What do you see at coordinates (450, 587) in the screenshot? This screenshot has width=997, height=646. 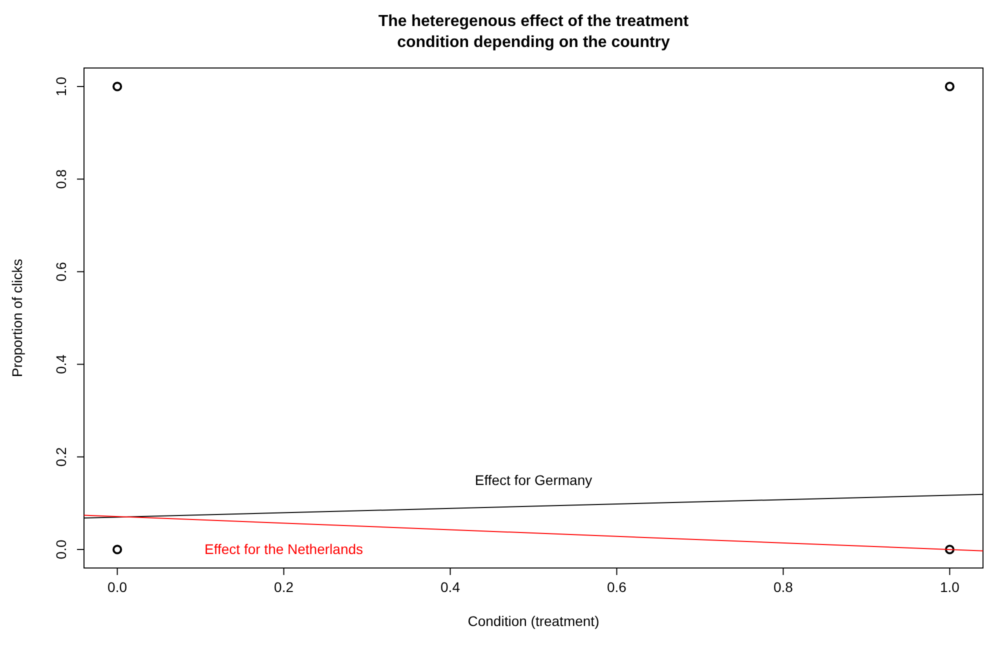 I see `x-tick-label: 0.4` at bounding box center [450, 587].